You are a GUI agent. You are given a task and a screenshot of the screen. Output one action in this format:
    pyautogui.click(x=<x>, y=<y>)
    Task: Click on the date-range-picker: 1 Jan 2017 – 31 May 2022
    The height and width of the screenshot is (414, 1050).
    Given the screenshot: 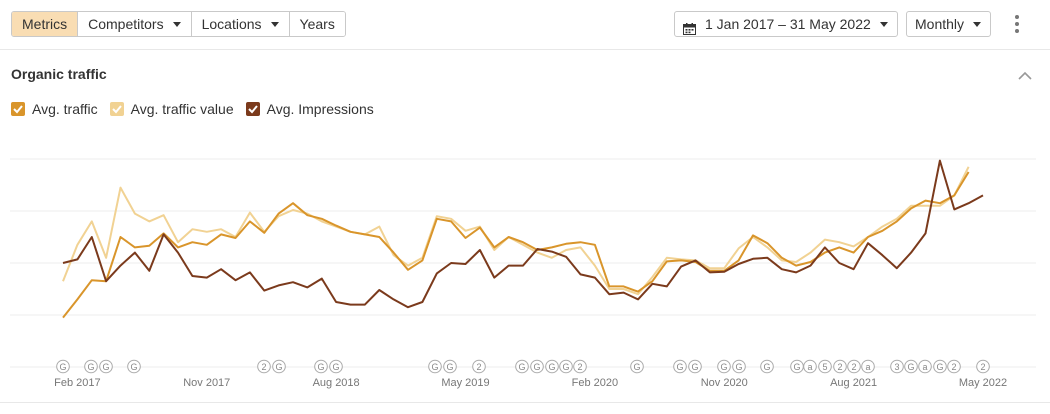 What is the action you would take?
    pyautogui.click(x=786, y=24)
    